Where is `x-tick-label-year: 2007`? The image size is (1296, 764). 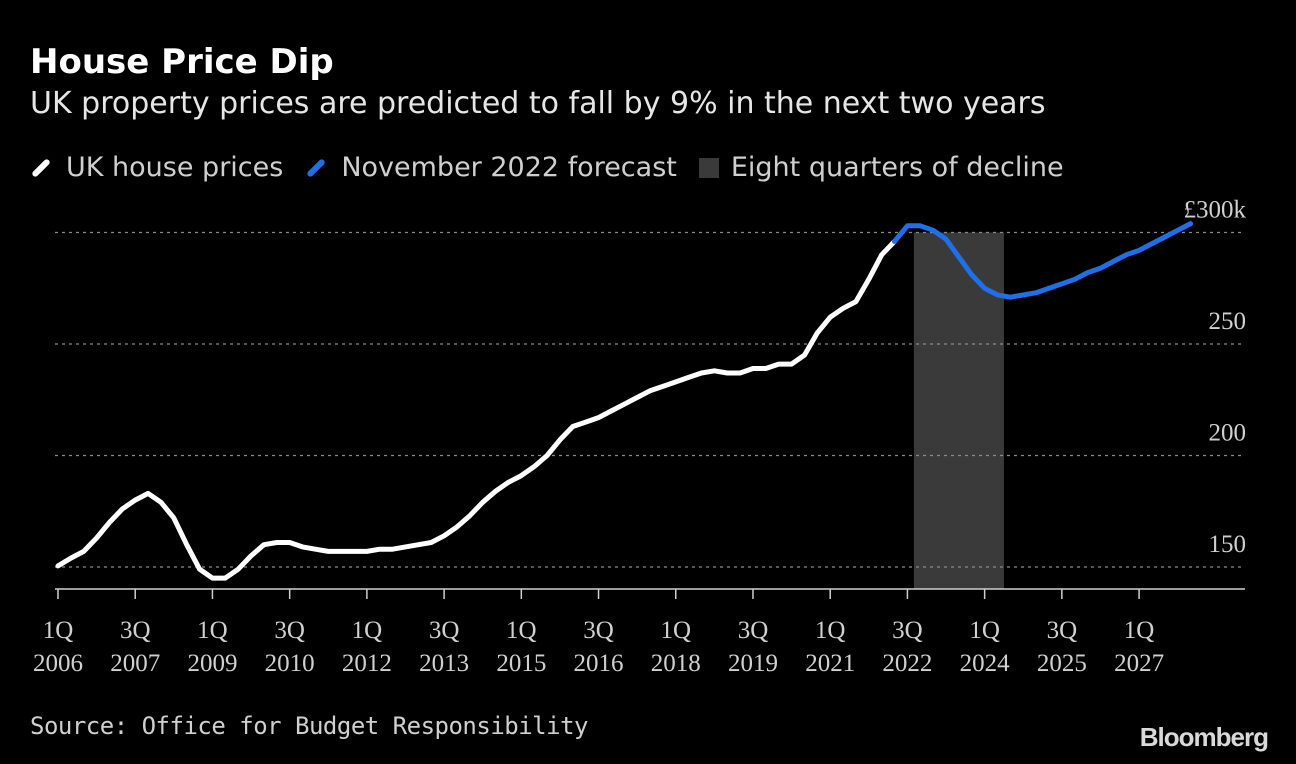 x-tick-label-year: 2007 is located at coordinates (135, 663).